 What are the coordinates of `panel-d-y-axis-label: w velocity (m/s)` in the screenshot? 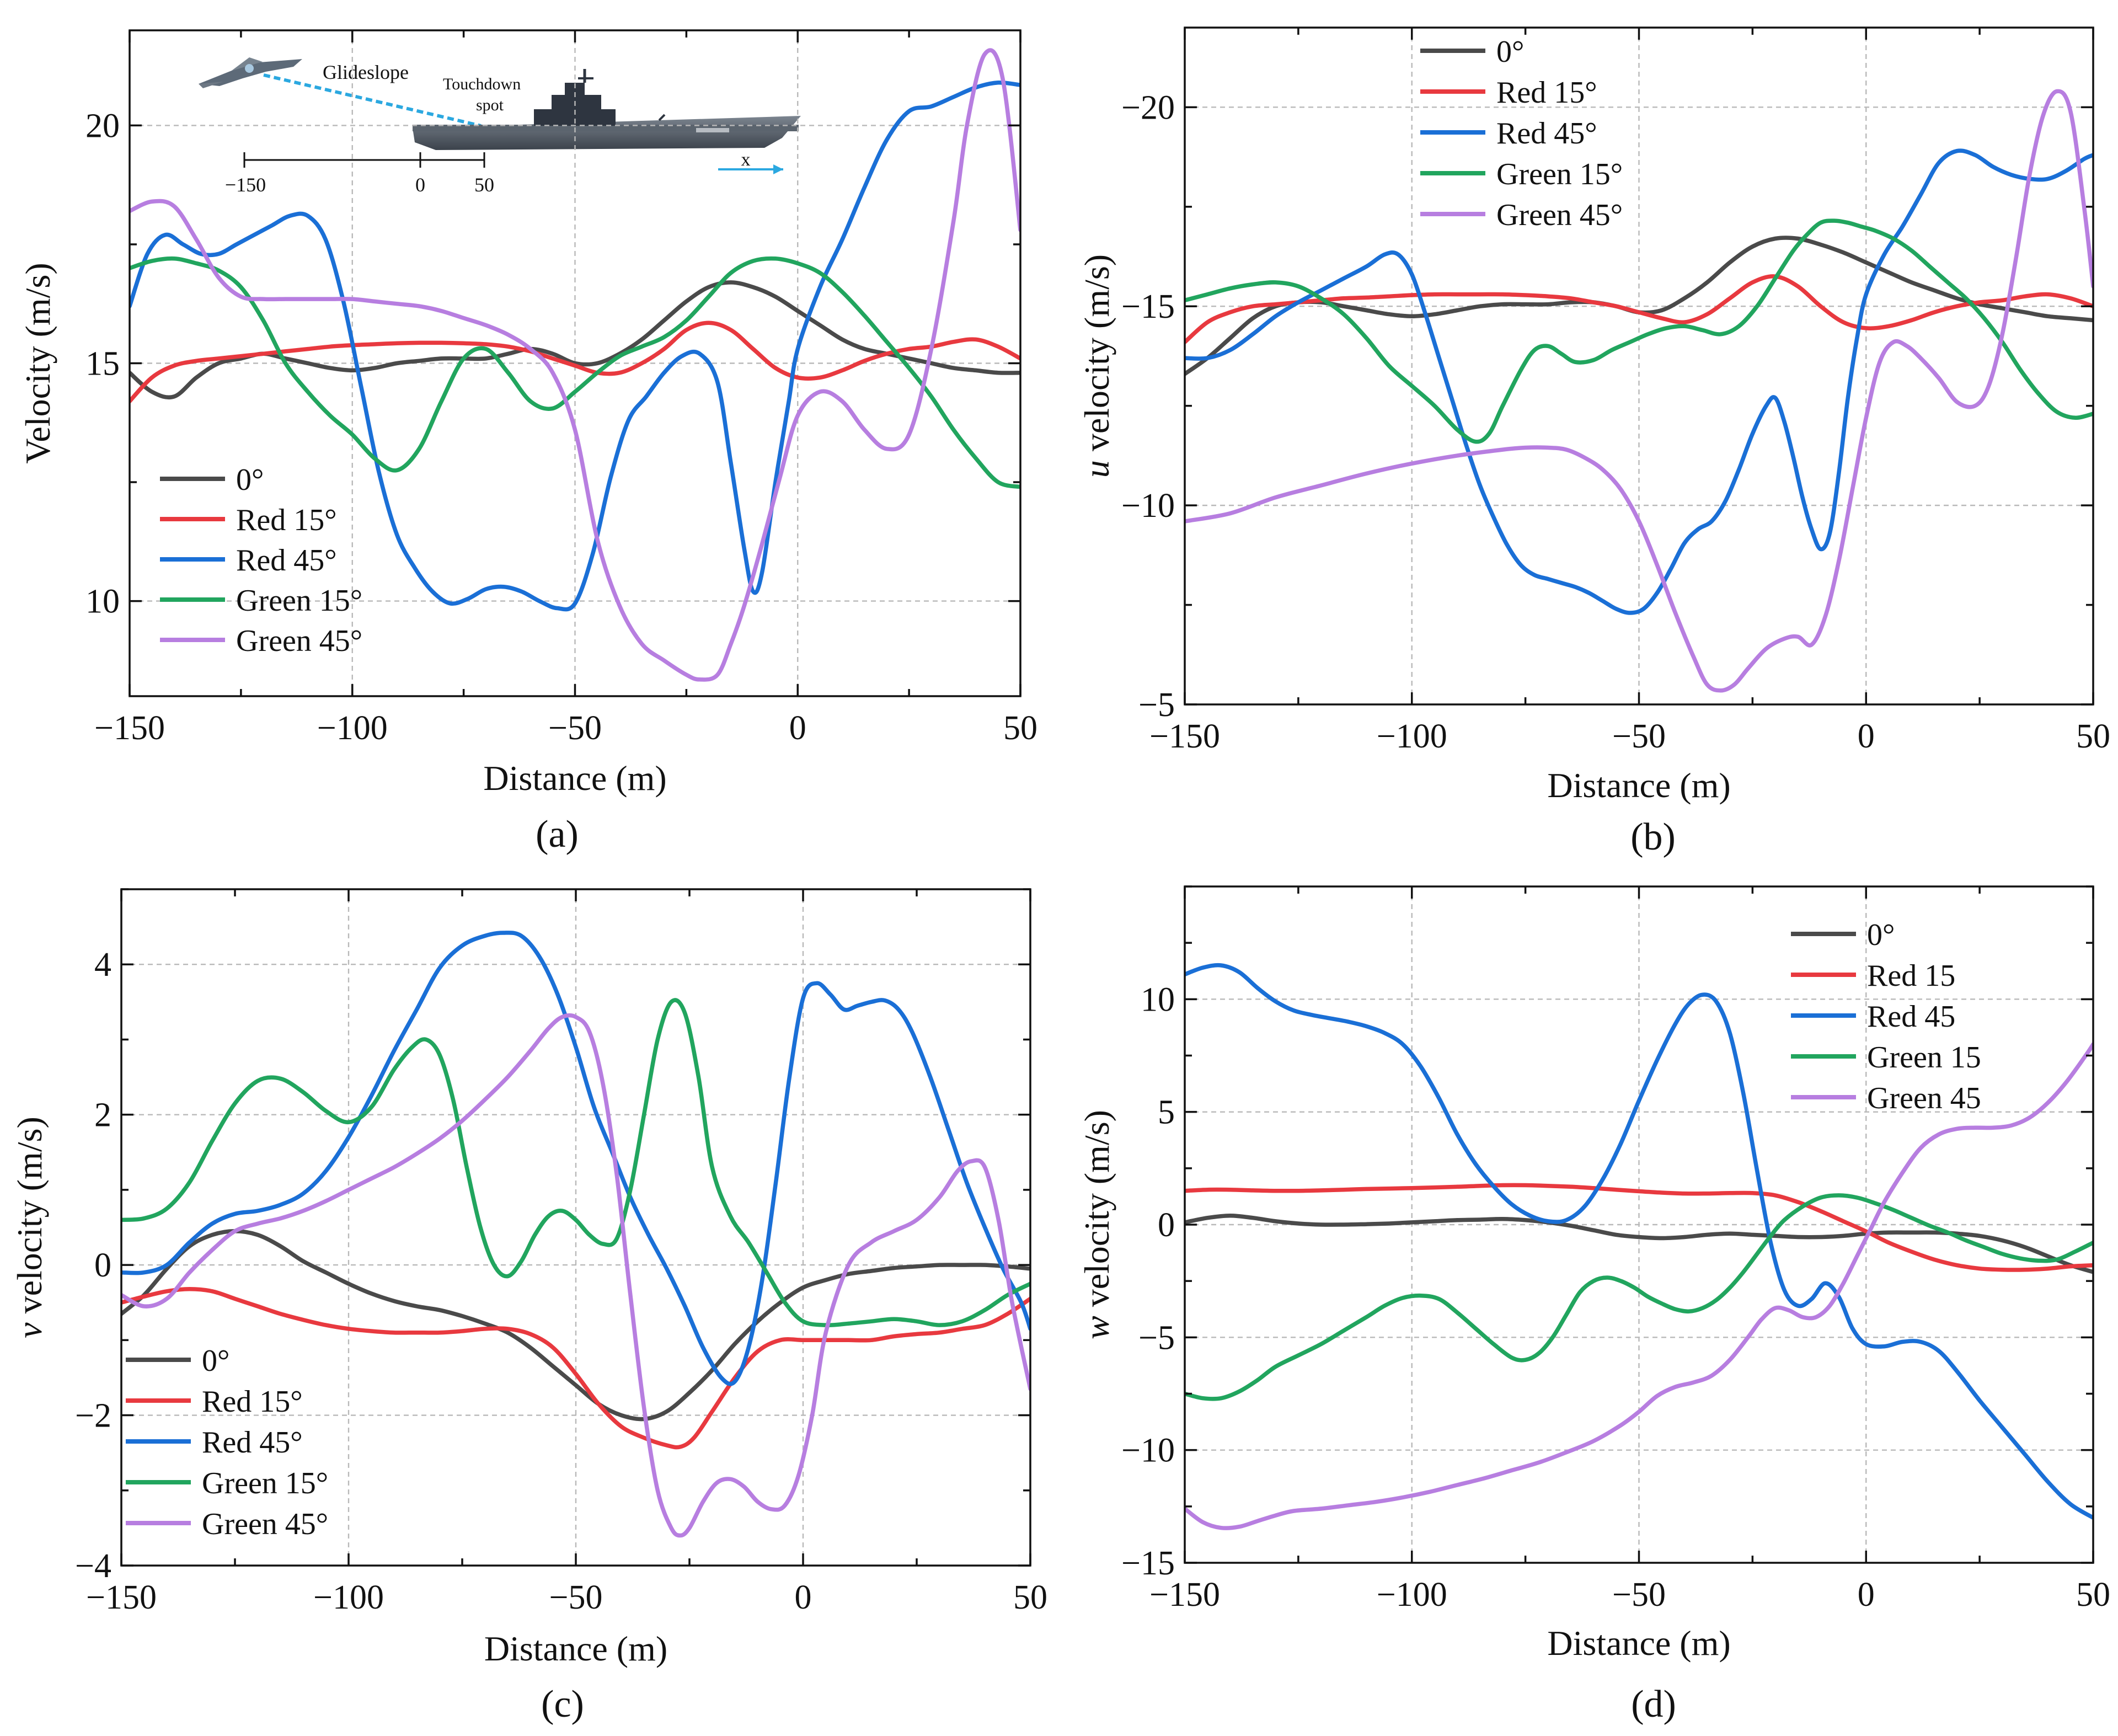 It's located at (1096, 1224).